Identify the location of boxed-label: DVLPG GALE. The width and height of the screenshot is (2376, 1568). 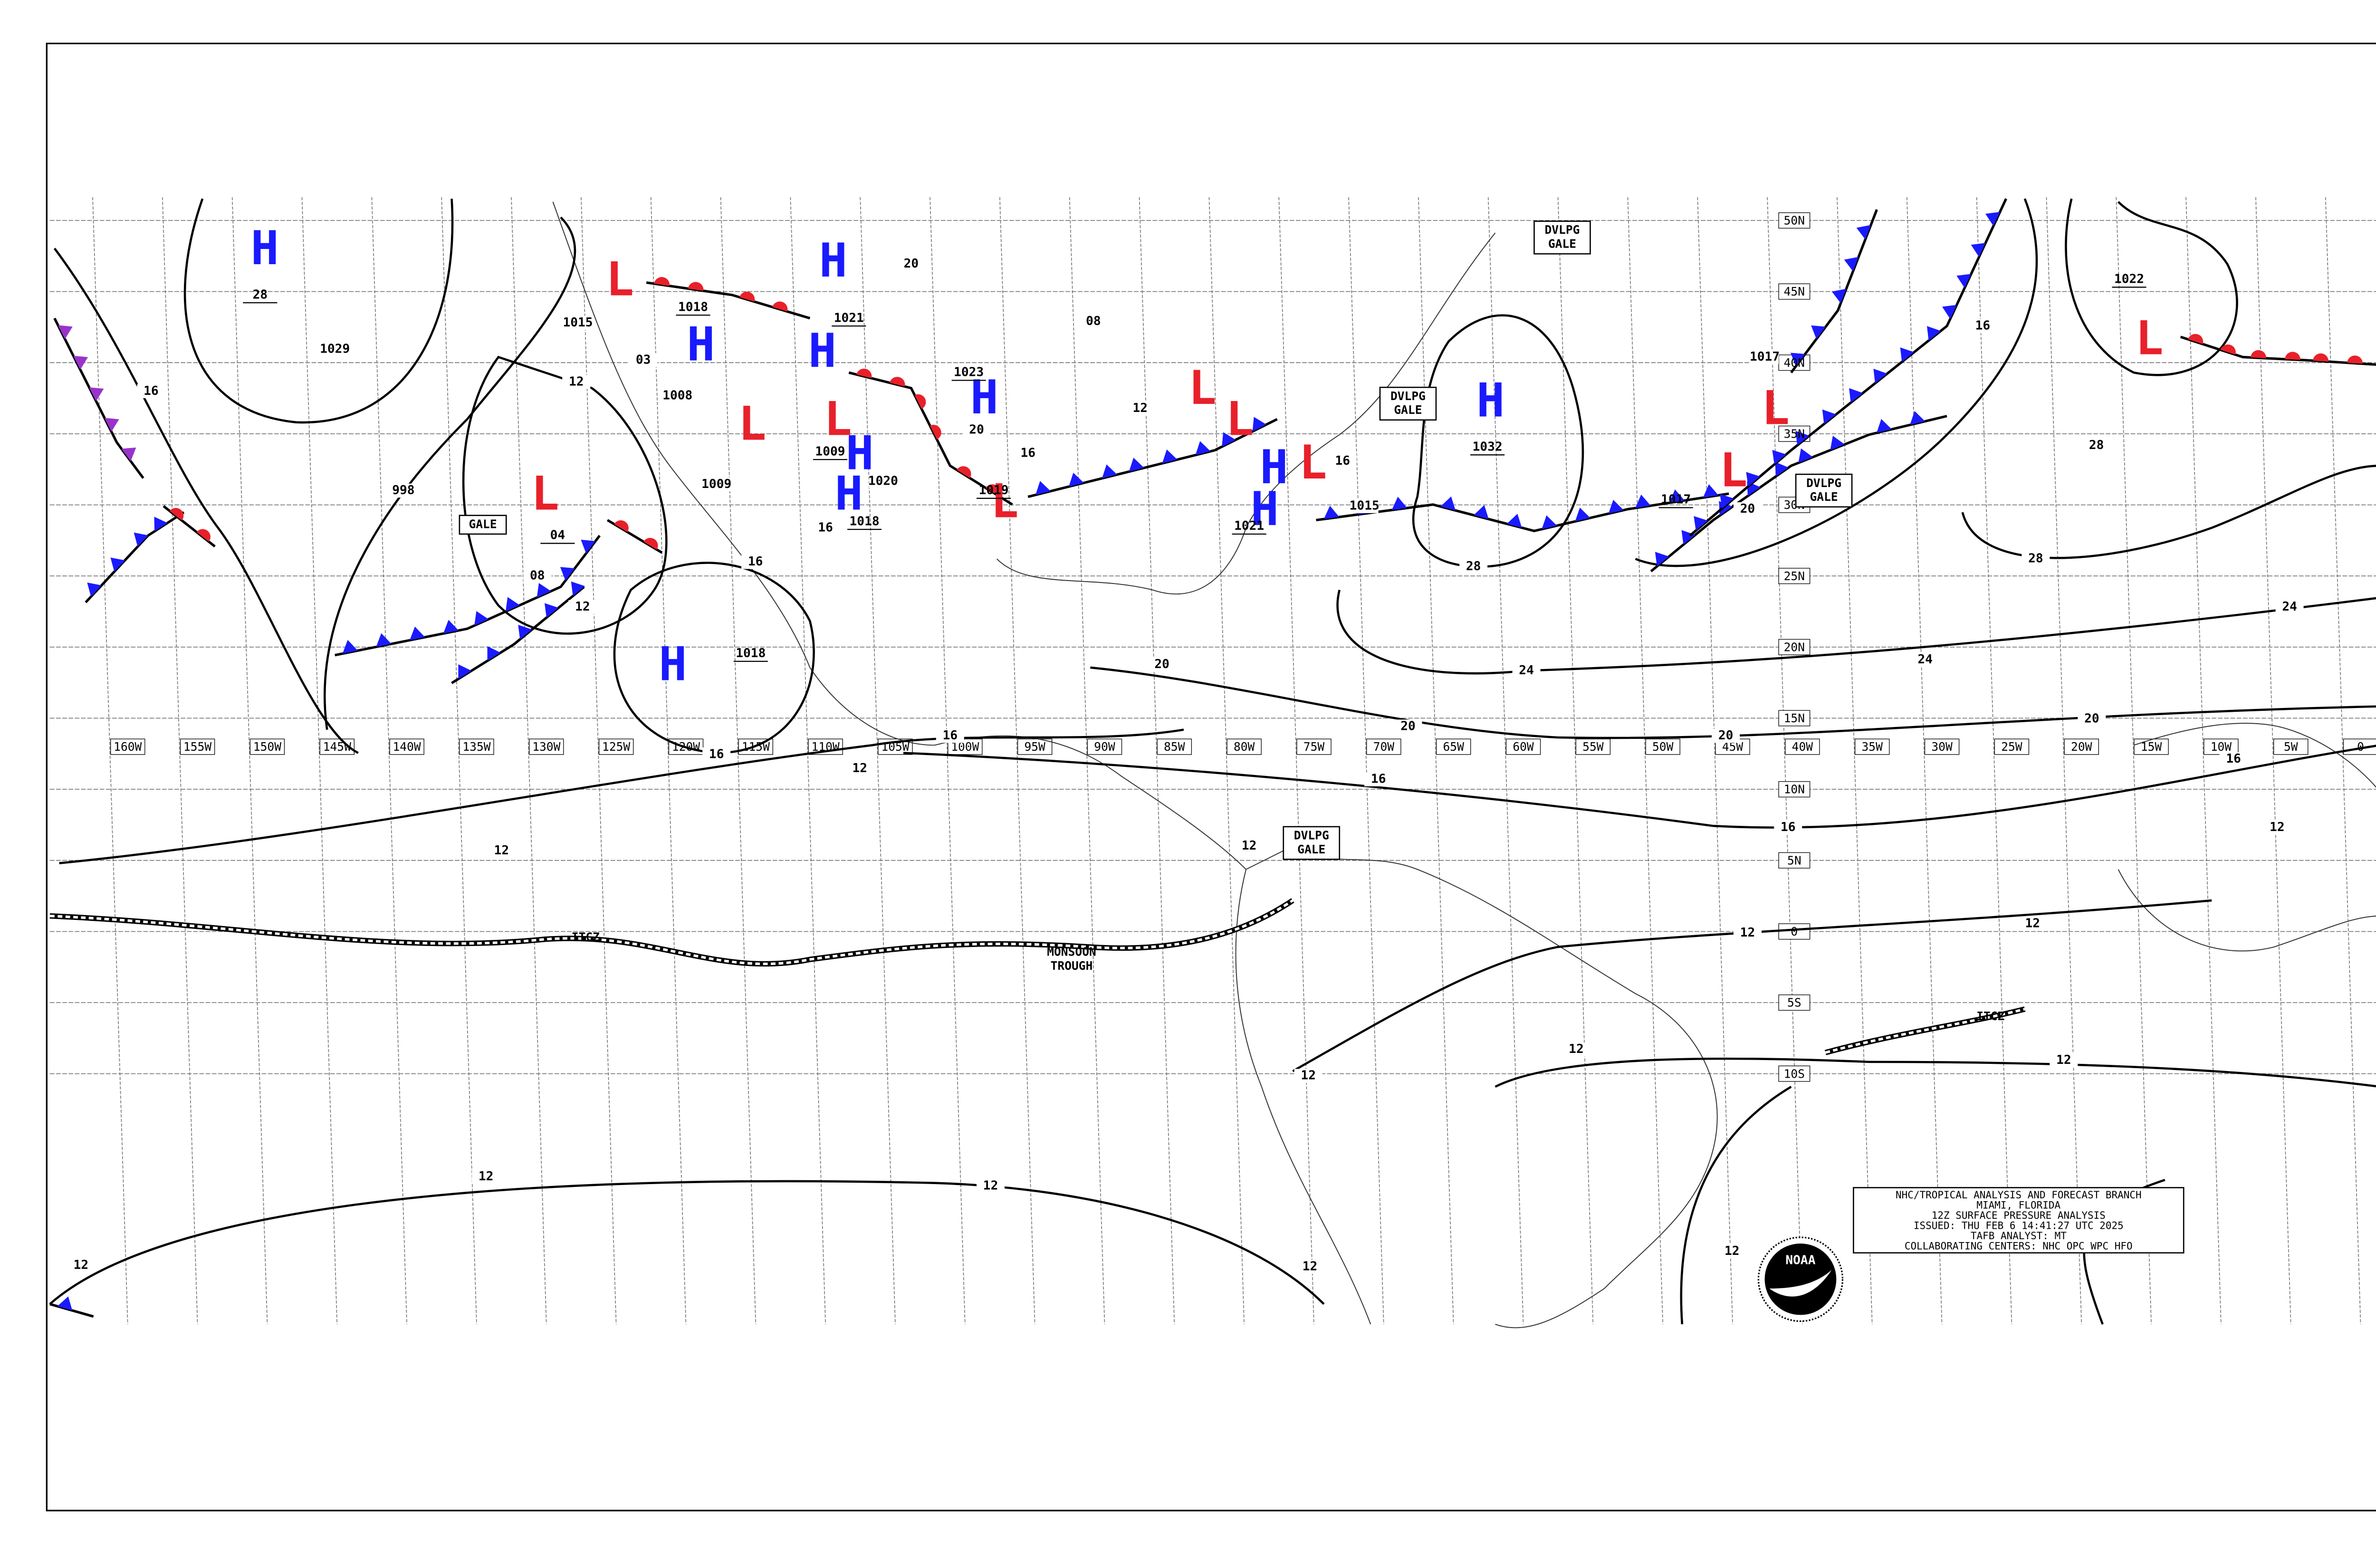
(1311, 842).